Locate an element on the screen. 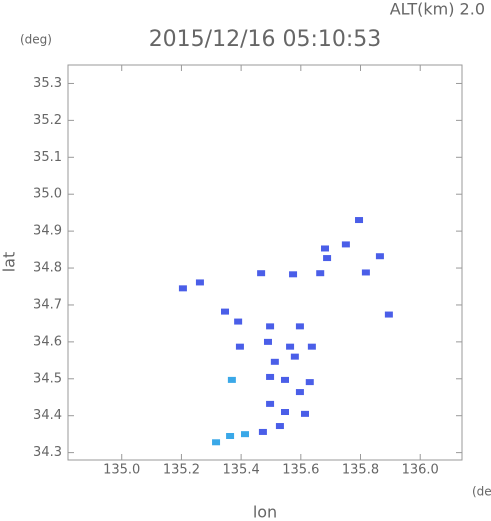 Image resolution: width=491 pixels, height=521 pixels. y-tick-label: 34.5 is located at coordinates (47, 378).